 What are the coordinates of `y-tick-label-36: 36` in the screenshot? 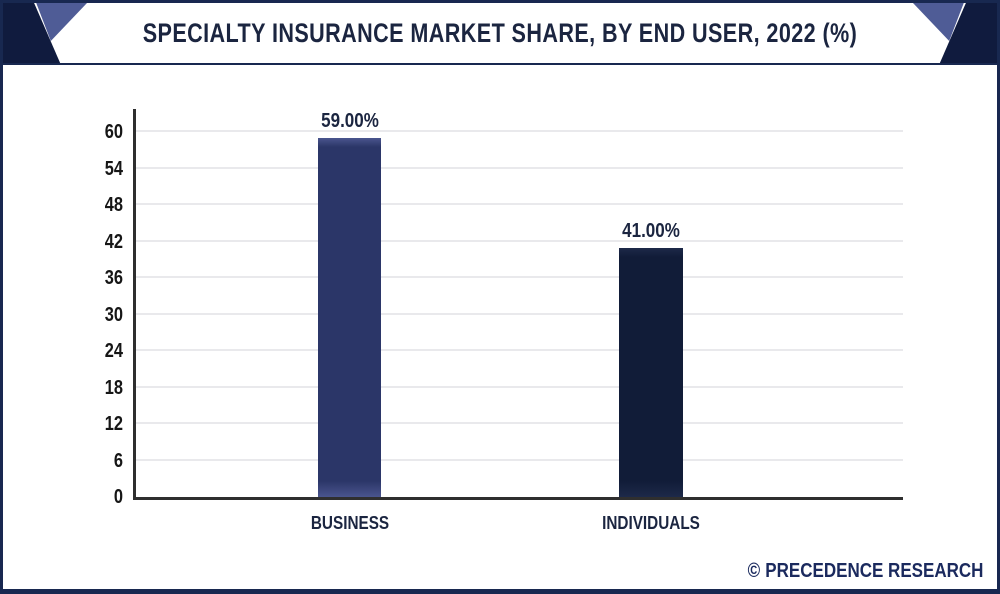 It's located at (113, 278).